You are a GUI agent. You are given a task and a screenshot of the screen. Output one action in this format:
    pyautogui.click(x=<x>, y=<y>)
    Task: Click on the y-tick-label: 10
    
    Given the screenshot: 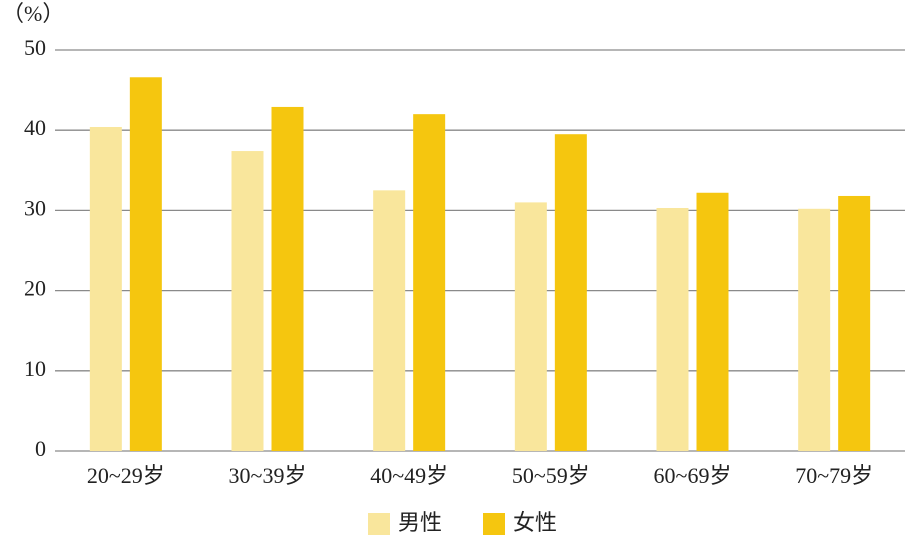 What is the action you would take?
    pyautogui.click(x=35, y=368)
    